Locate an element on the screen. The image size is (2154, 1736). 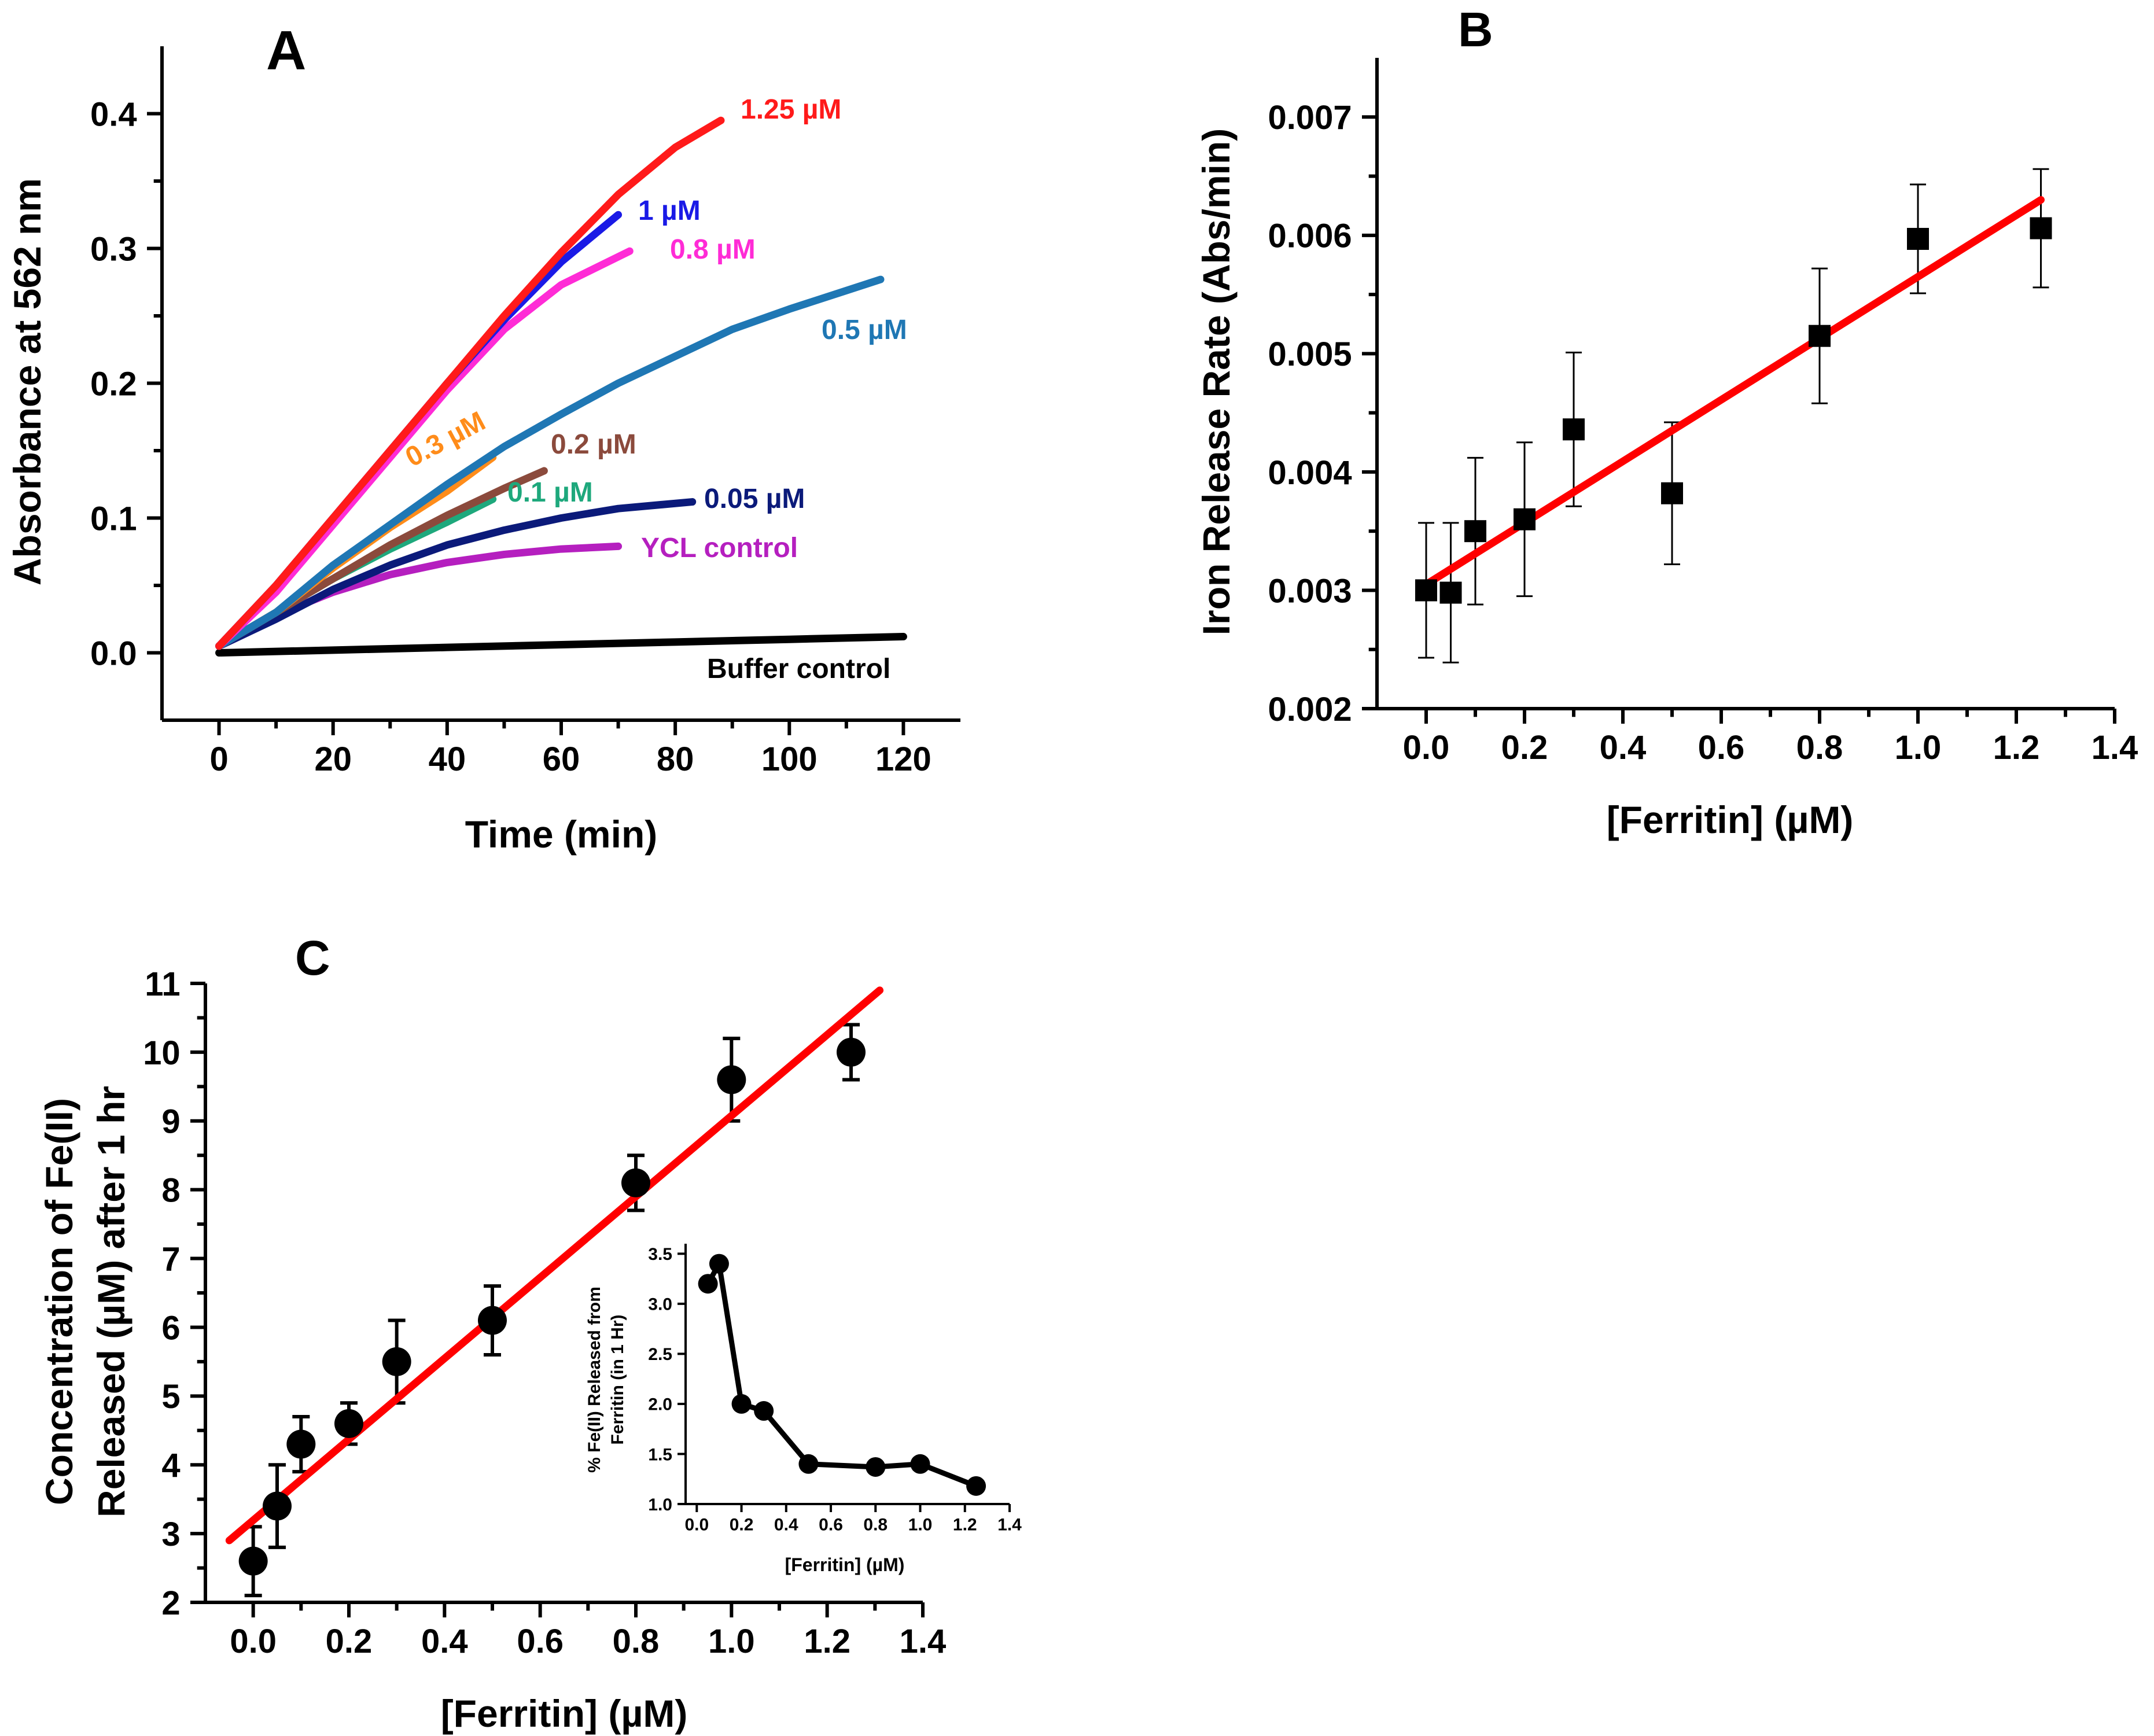
panel-b-x-tick-label: 0.8 is located at coordinates (1819, 747).